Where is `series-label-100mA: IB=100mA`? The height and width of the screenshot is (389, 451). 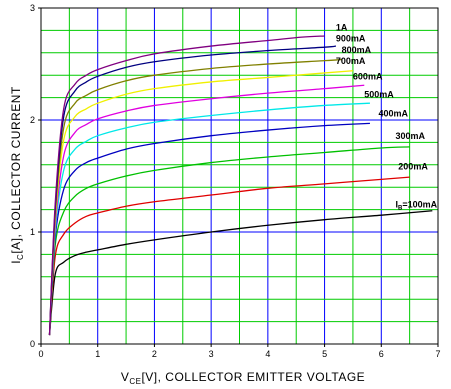 series-label-100mA: IB=100mA is located at coordinates (416, 205).